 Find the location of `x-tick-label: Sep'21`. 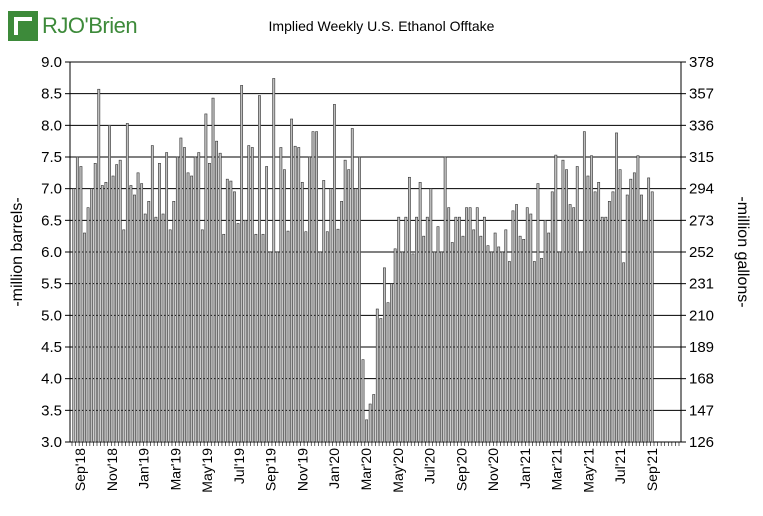

x-tick-label: Sep'21 is located at coordinates (652, 469).